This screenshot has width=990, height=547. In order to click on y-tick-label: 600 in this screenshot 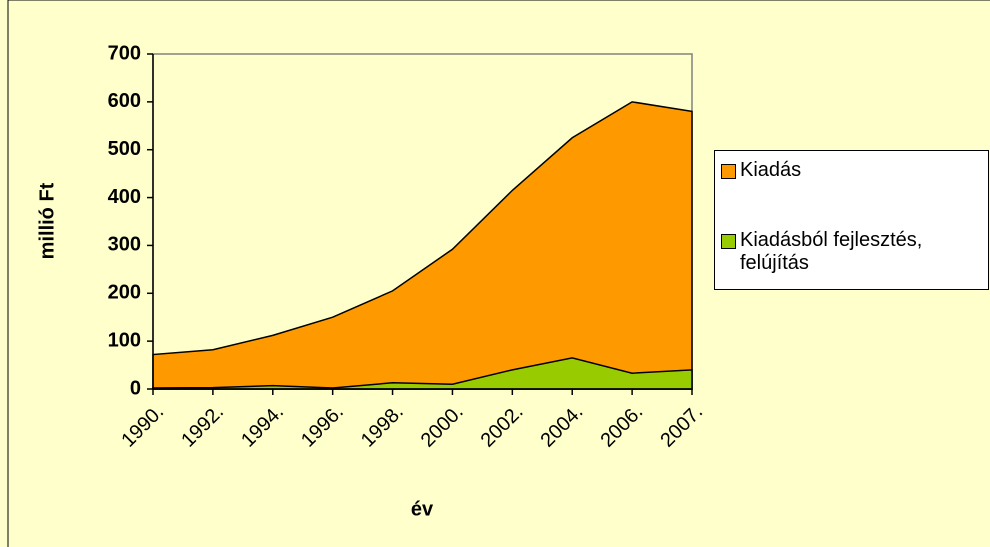, I will do `click(124, 101)`.